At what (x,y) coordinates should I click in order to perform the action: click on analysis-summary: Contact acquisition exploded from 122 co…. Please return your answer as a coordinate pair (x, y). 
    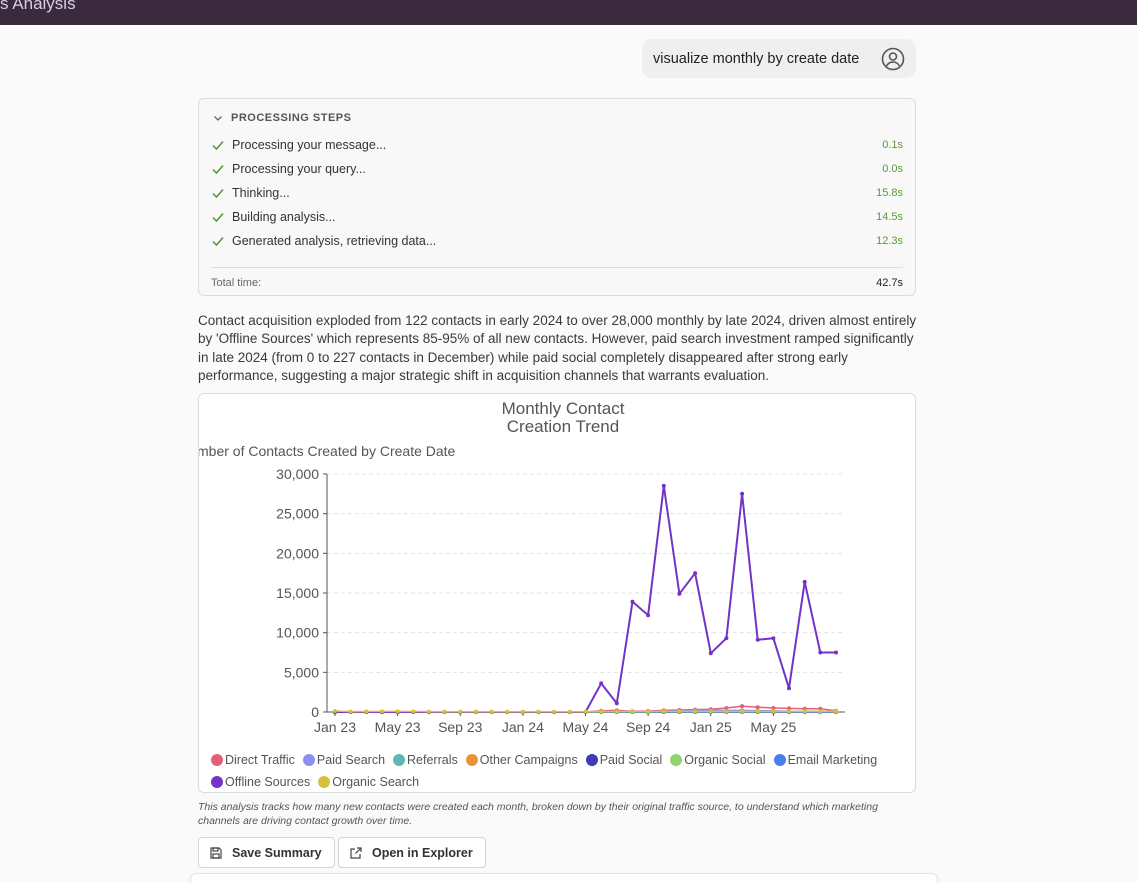
    Looking at the image, I should click on (557, 348).